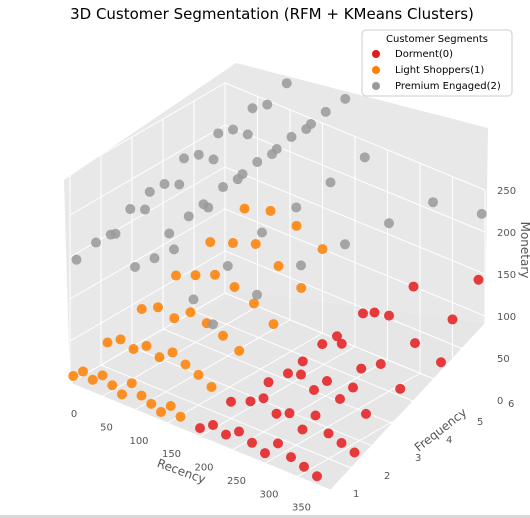  I want to click on tick-label-recency: 250, so click(236, 481).